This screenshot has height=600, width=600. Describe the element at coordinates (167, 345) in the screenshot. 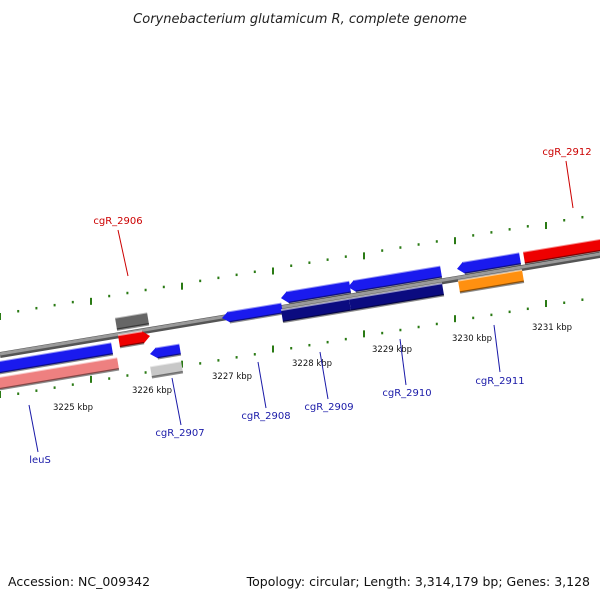

I see `cgR_2907-highlight` at that location.